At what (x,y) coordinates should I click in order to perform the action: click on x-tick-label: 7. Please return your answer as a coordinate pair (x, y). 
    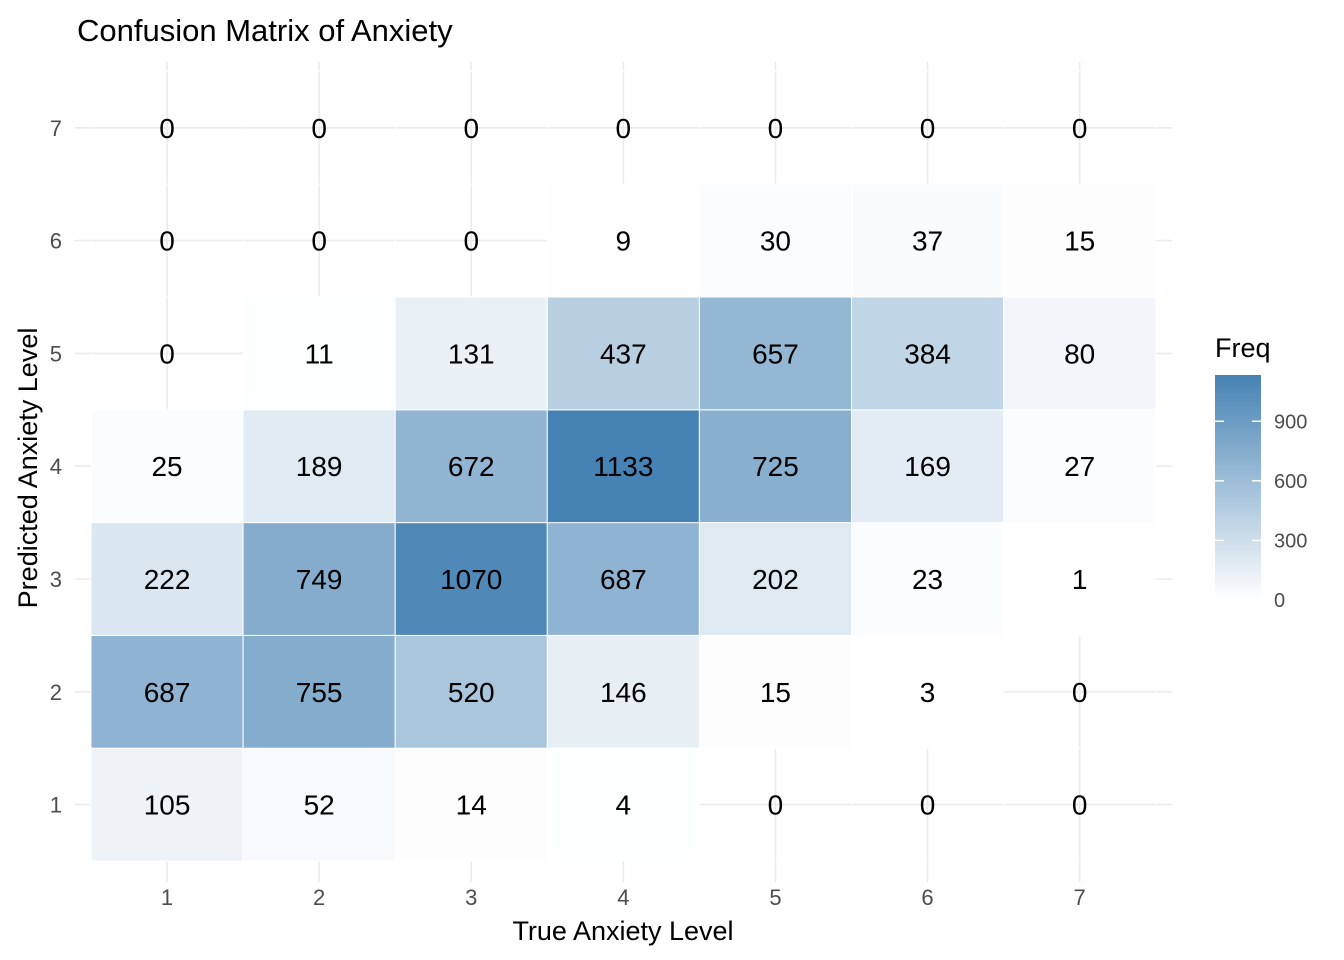
    Looking at the image, I should click on (1080, 897).